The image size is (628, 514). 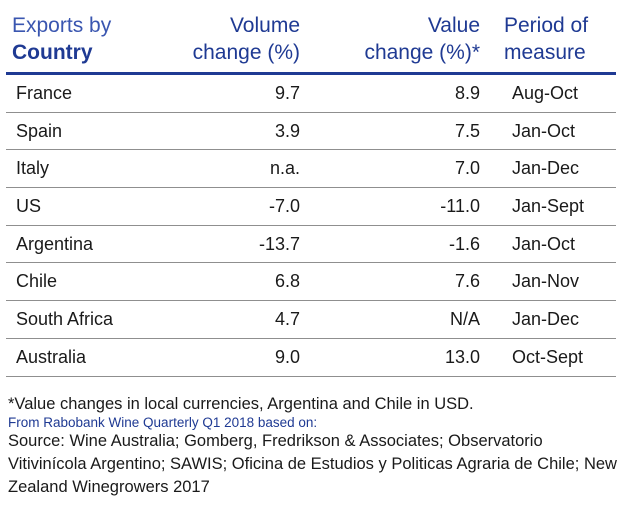 I want to click on value-change-cell: 13.0, so click(x=396, y=357).